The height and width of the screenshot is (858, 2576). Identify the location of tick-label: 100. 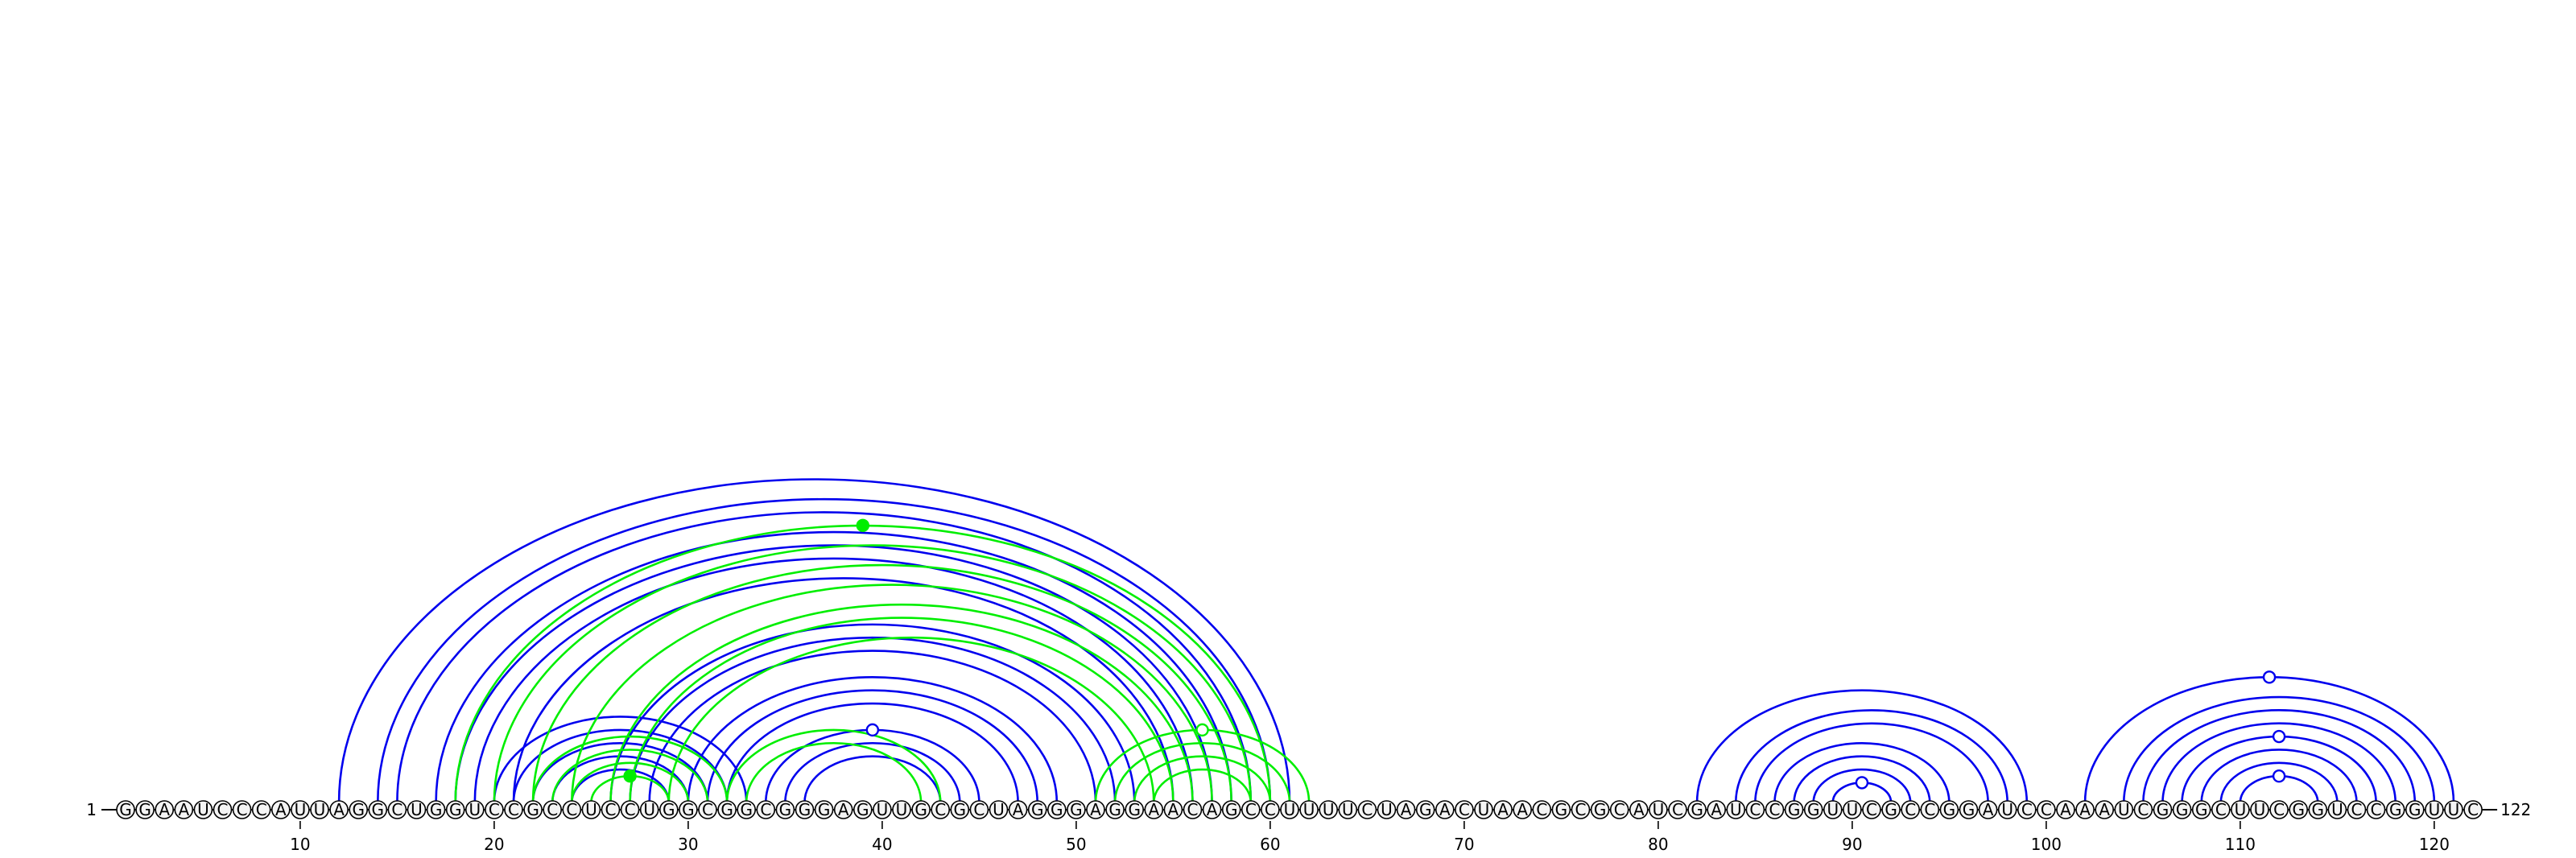
(2046, 845).